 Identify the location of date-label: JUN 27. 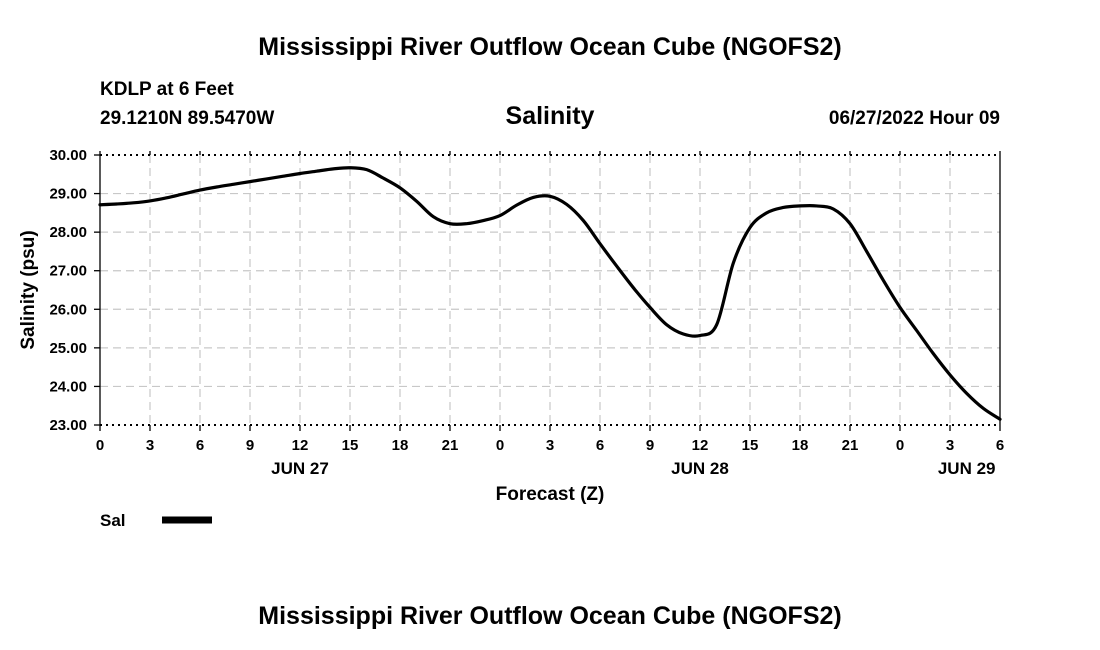
(300, 468).